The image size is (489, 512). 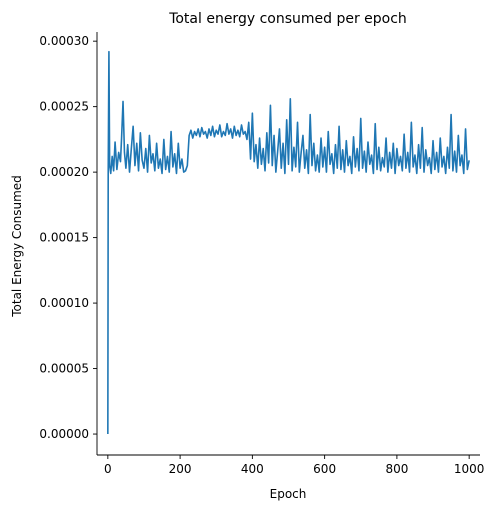 What do you see at coordinates (64, 107) in the screenshot?
I see `y-tick-label: 0.00025` at bounding box center [64, 107].